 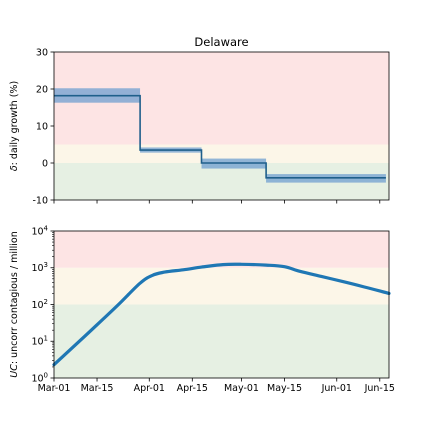 I want to click on top-y-axis-label: δ: daily growth (%), so click(x=14, y=126).